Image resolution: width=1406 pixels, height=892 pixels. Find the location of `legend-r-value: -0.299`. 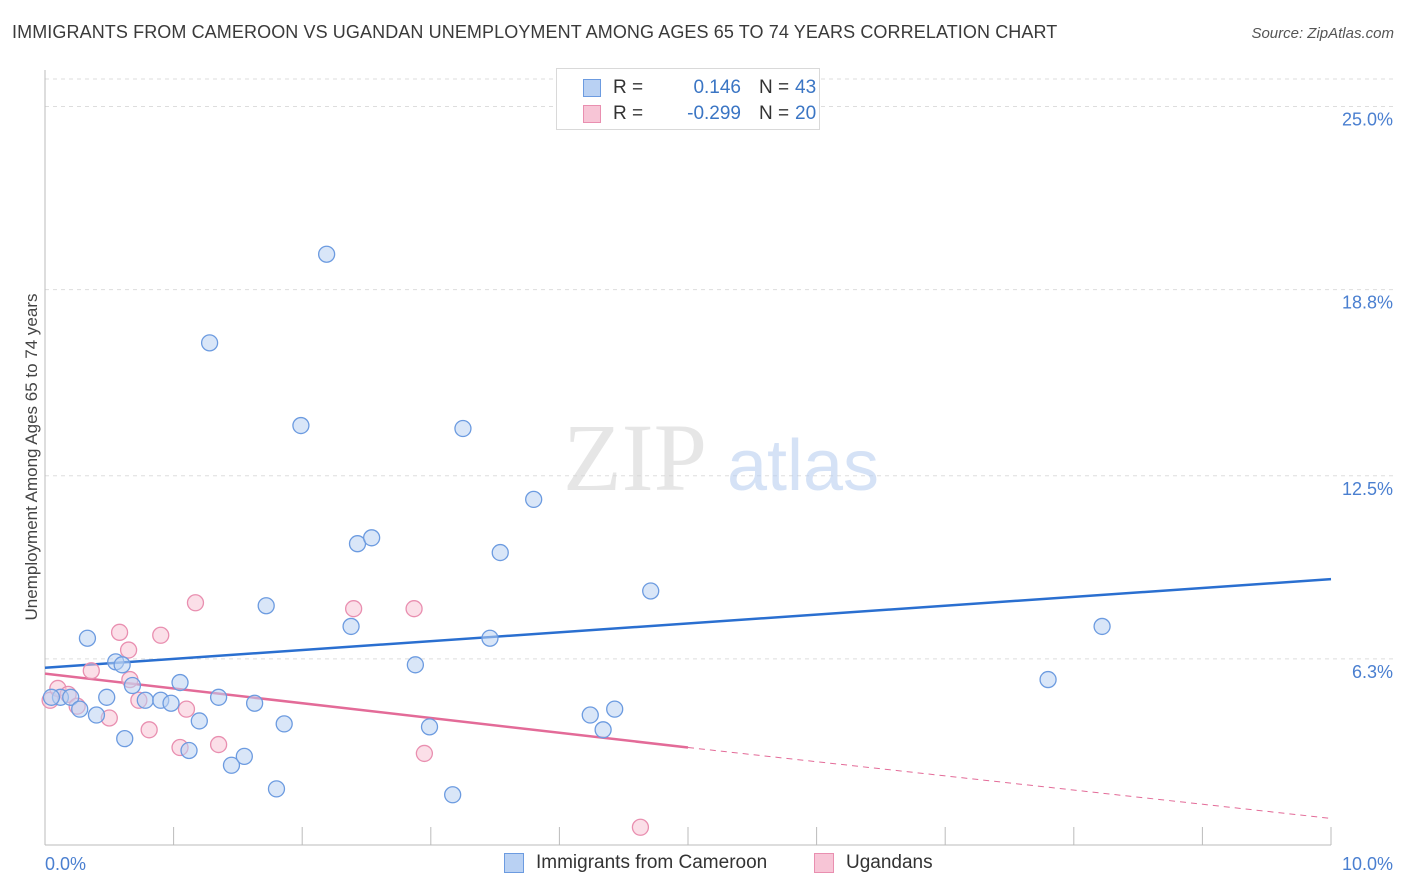

legend-r-value: -0.299 is located at coordinates (714, 113).